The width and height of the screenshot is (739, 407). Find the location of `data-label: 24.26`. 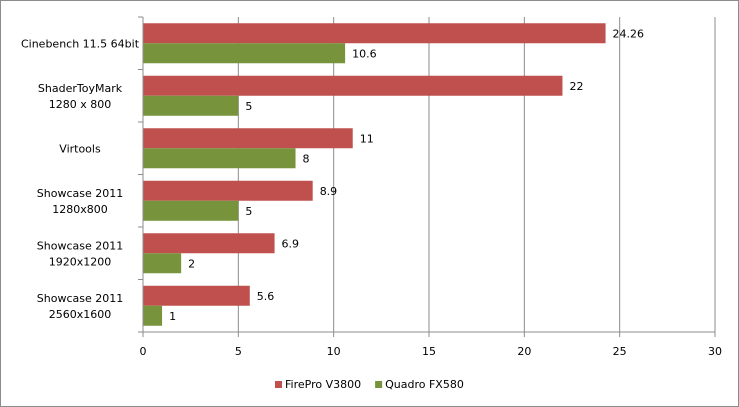

data-label: 24.26 is located at coordinates (629, 33).